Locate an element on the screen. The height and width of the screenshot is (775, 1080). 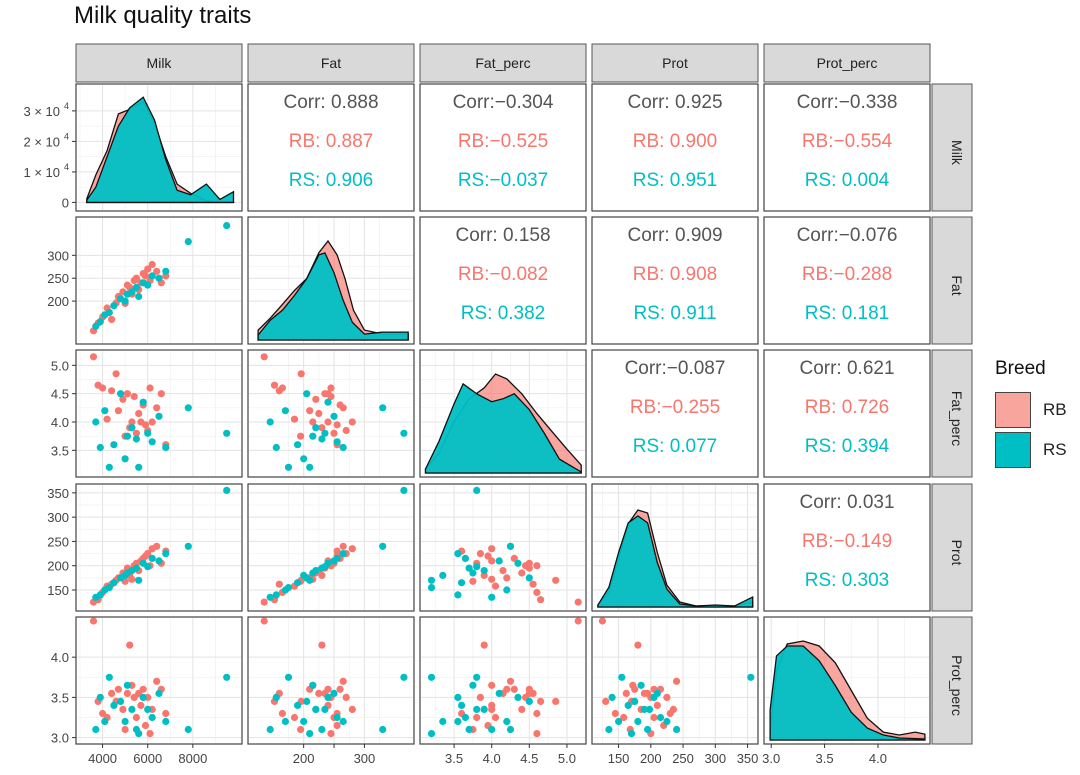
xtick-label-milk-2: 8000 is located at coordinates (192, 758).